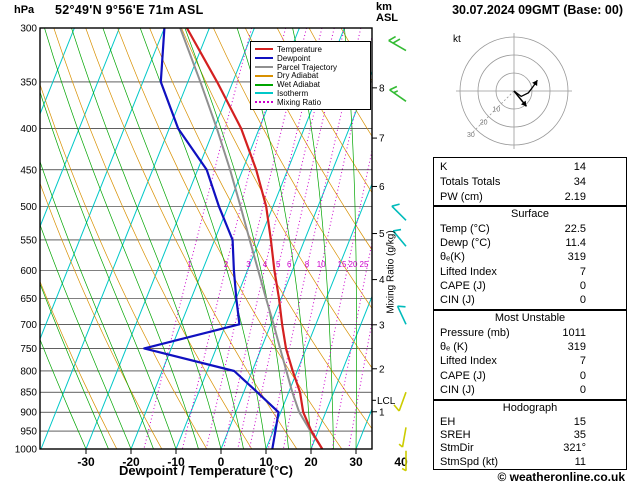 Image resolution: width=629 pixels, height=486 pixels. Describe the element at coordinates (475, 333) in the screenshot. I see `stat-label: Pressure (mb)` at that location.